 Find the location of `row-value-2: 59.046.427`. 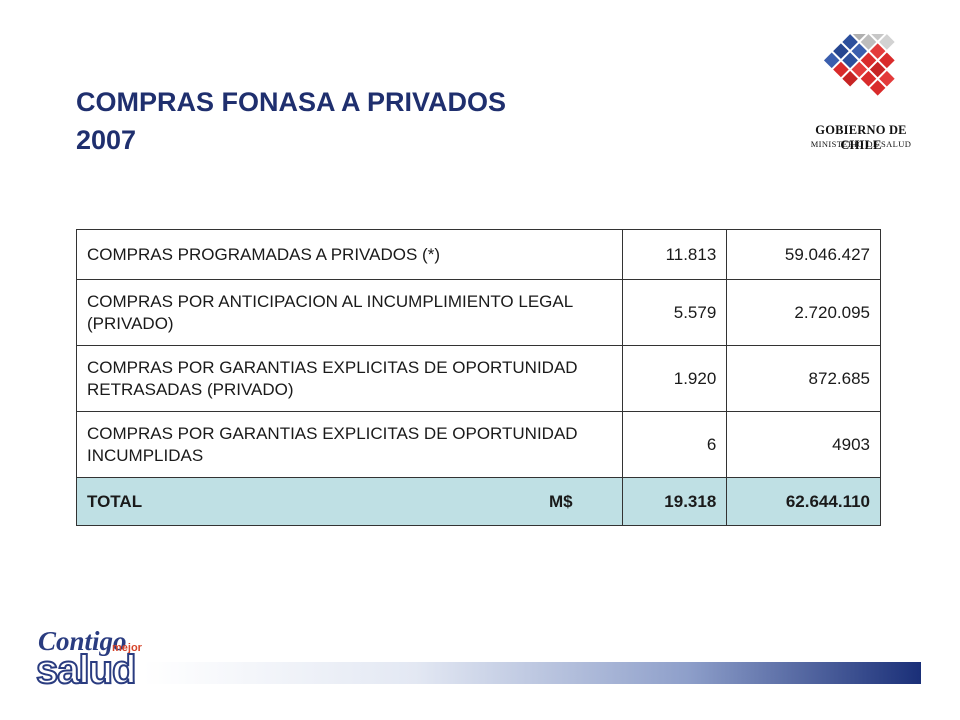

row-value-2: 59.046.427 is located at coordinates (803, 254).